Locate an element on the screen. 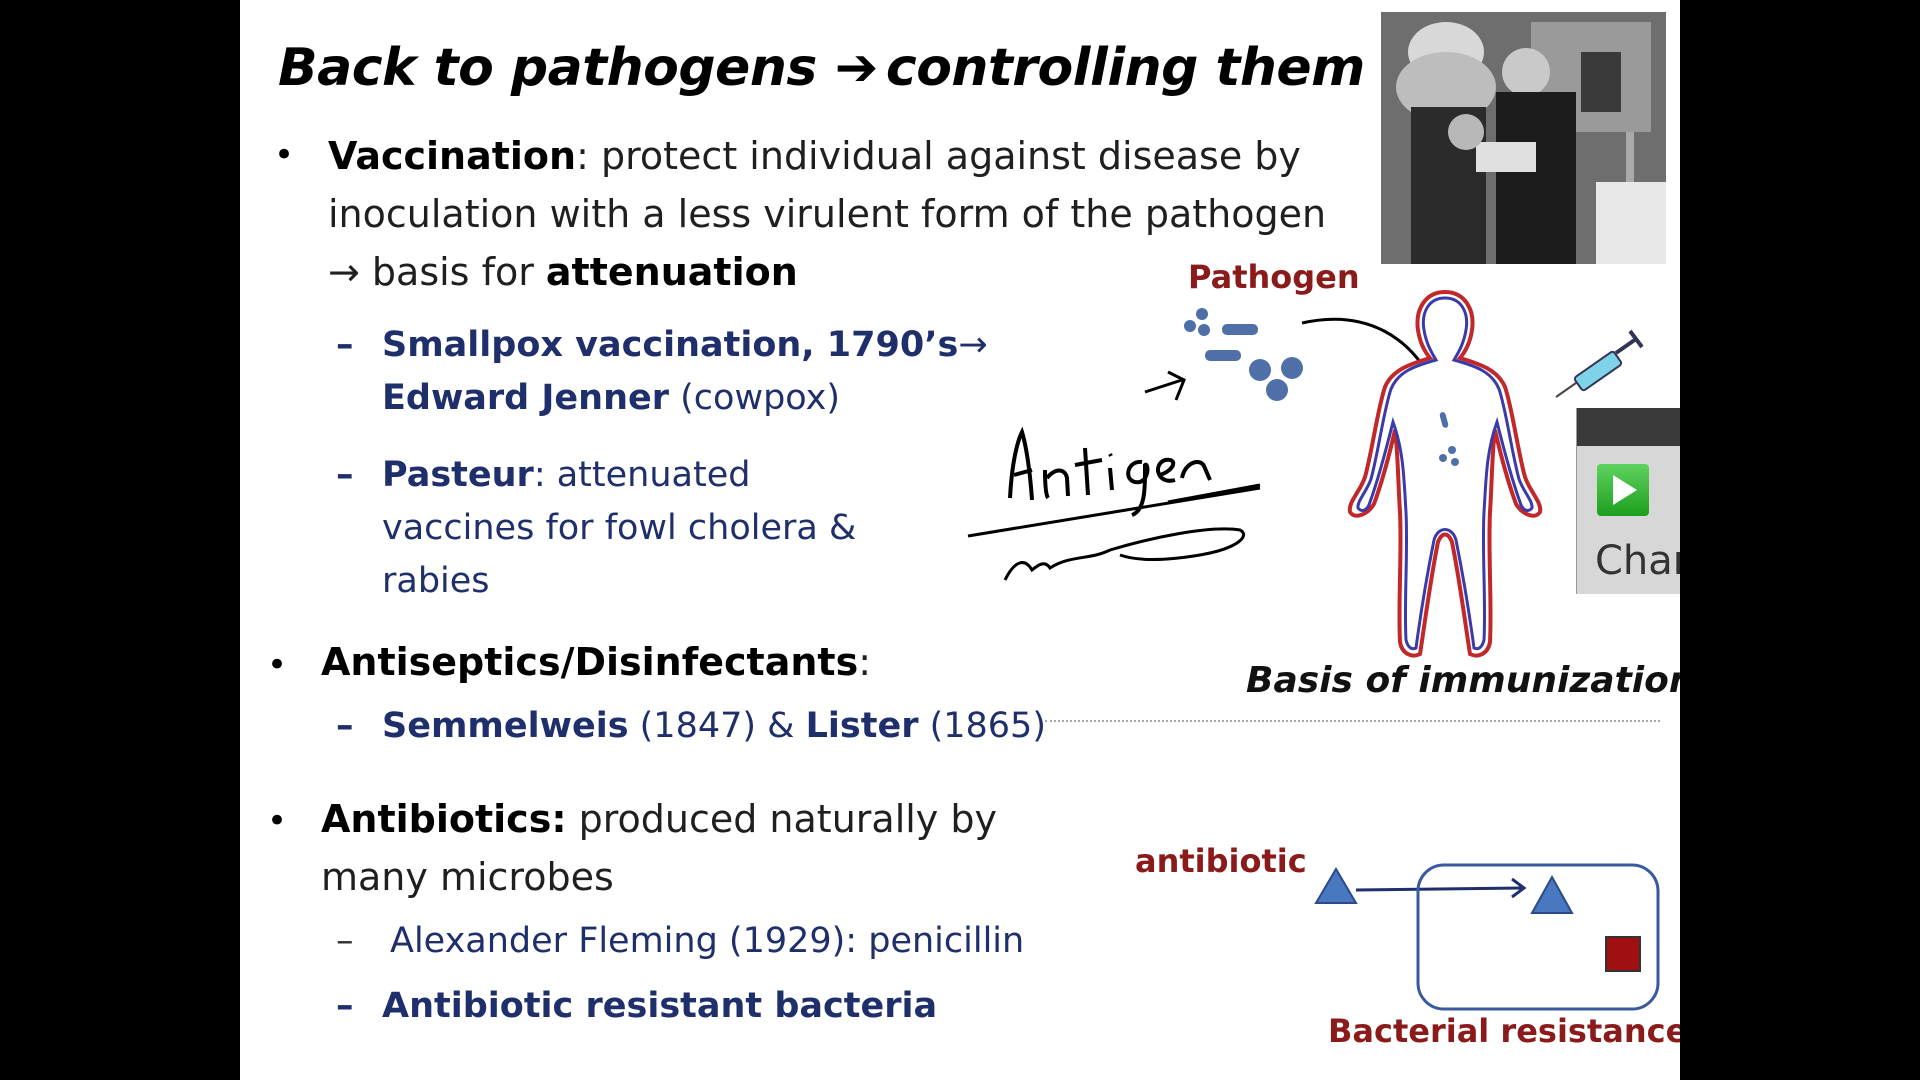 The height and width of the screenshot is (1080, 1920). vaccination-text-1: : protect individual against disease by is located at coordinates (938, 156).